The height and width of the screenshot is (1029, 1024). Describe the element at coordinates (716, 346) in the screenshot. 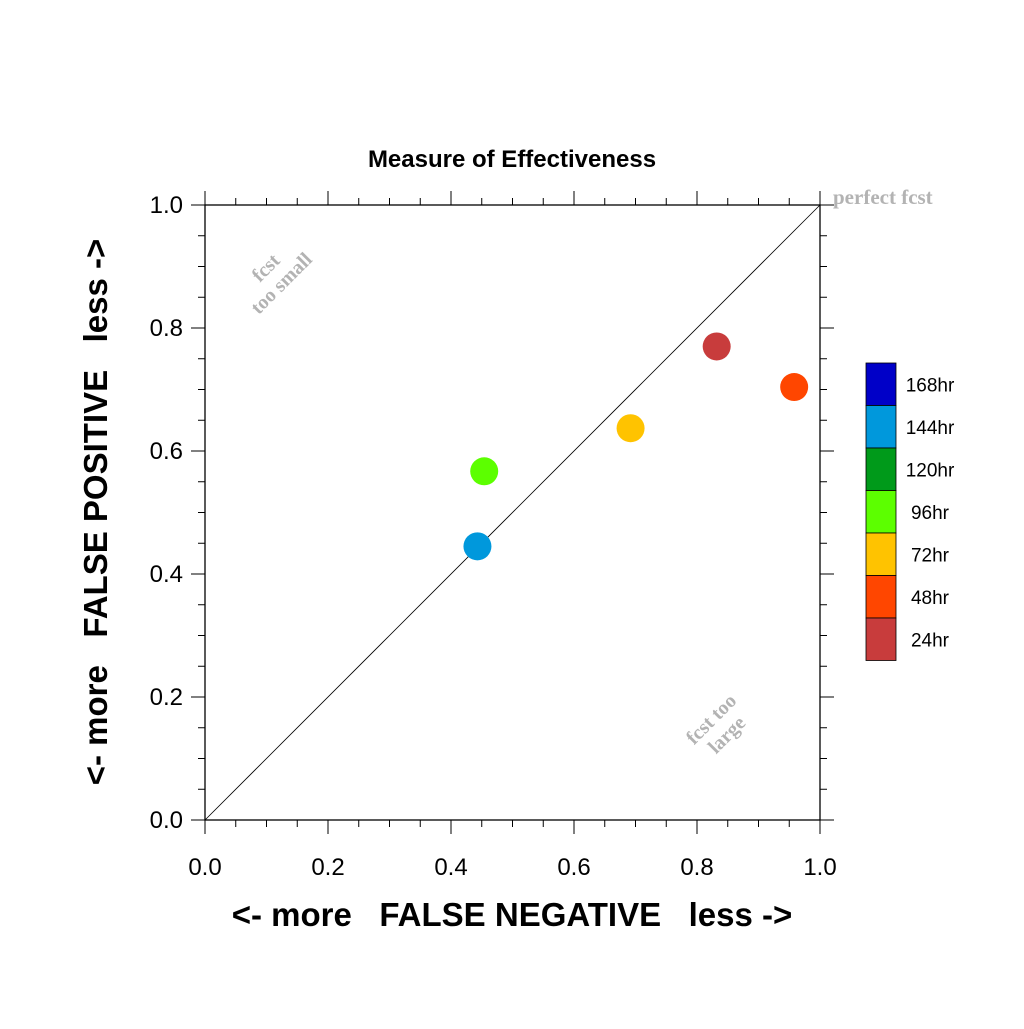

I see `data-point-24hr` at that location.